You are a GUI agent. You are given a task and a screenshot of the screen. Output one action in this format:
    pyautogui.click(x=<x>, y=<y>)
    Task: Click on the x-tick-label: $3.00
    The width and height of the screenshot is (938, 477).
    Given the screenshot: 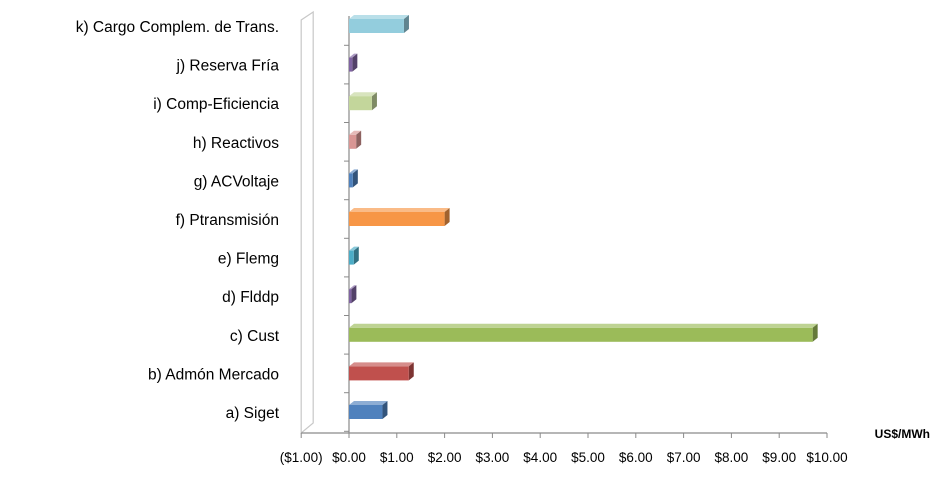 What is the action you would take?
    pyautogui.click(x=493, y=457)
    